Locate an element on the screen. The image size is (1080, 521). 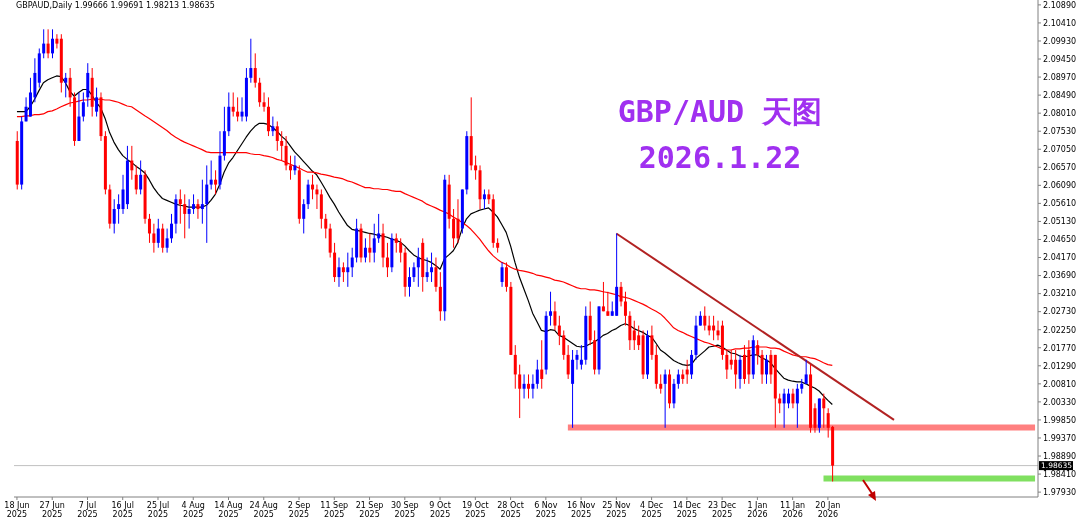
y-tick-label: 2.07050 is located at coordinates (1060, 150).